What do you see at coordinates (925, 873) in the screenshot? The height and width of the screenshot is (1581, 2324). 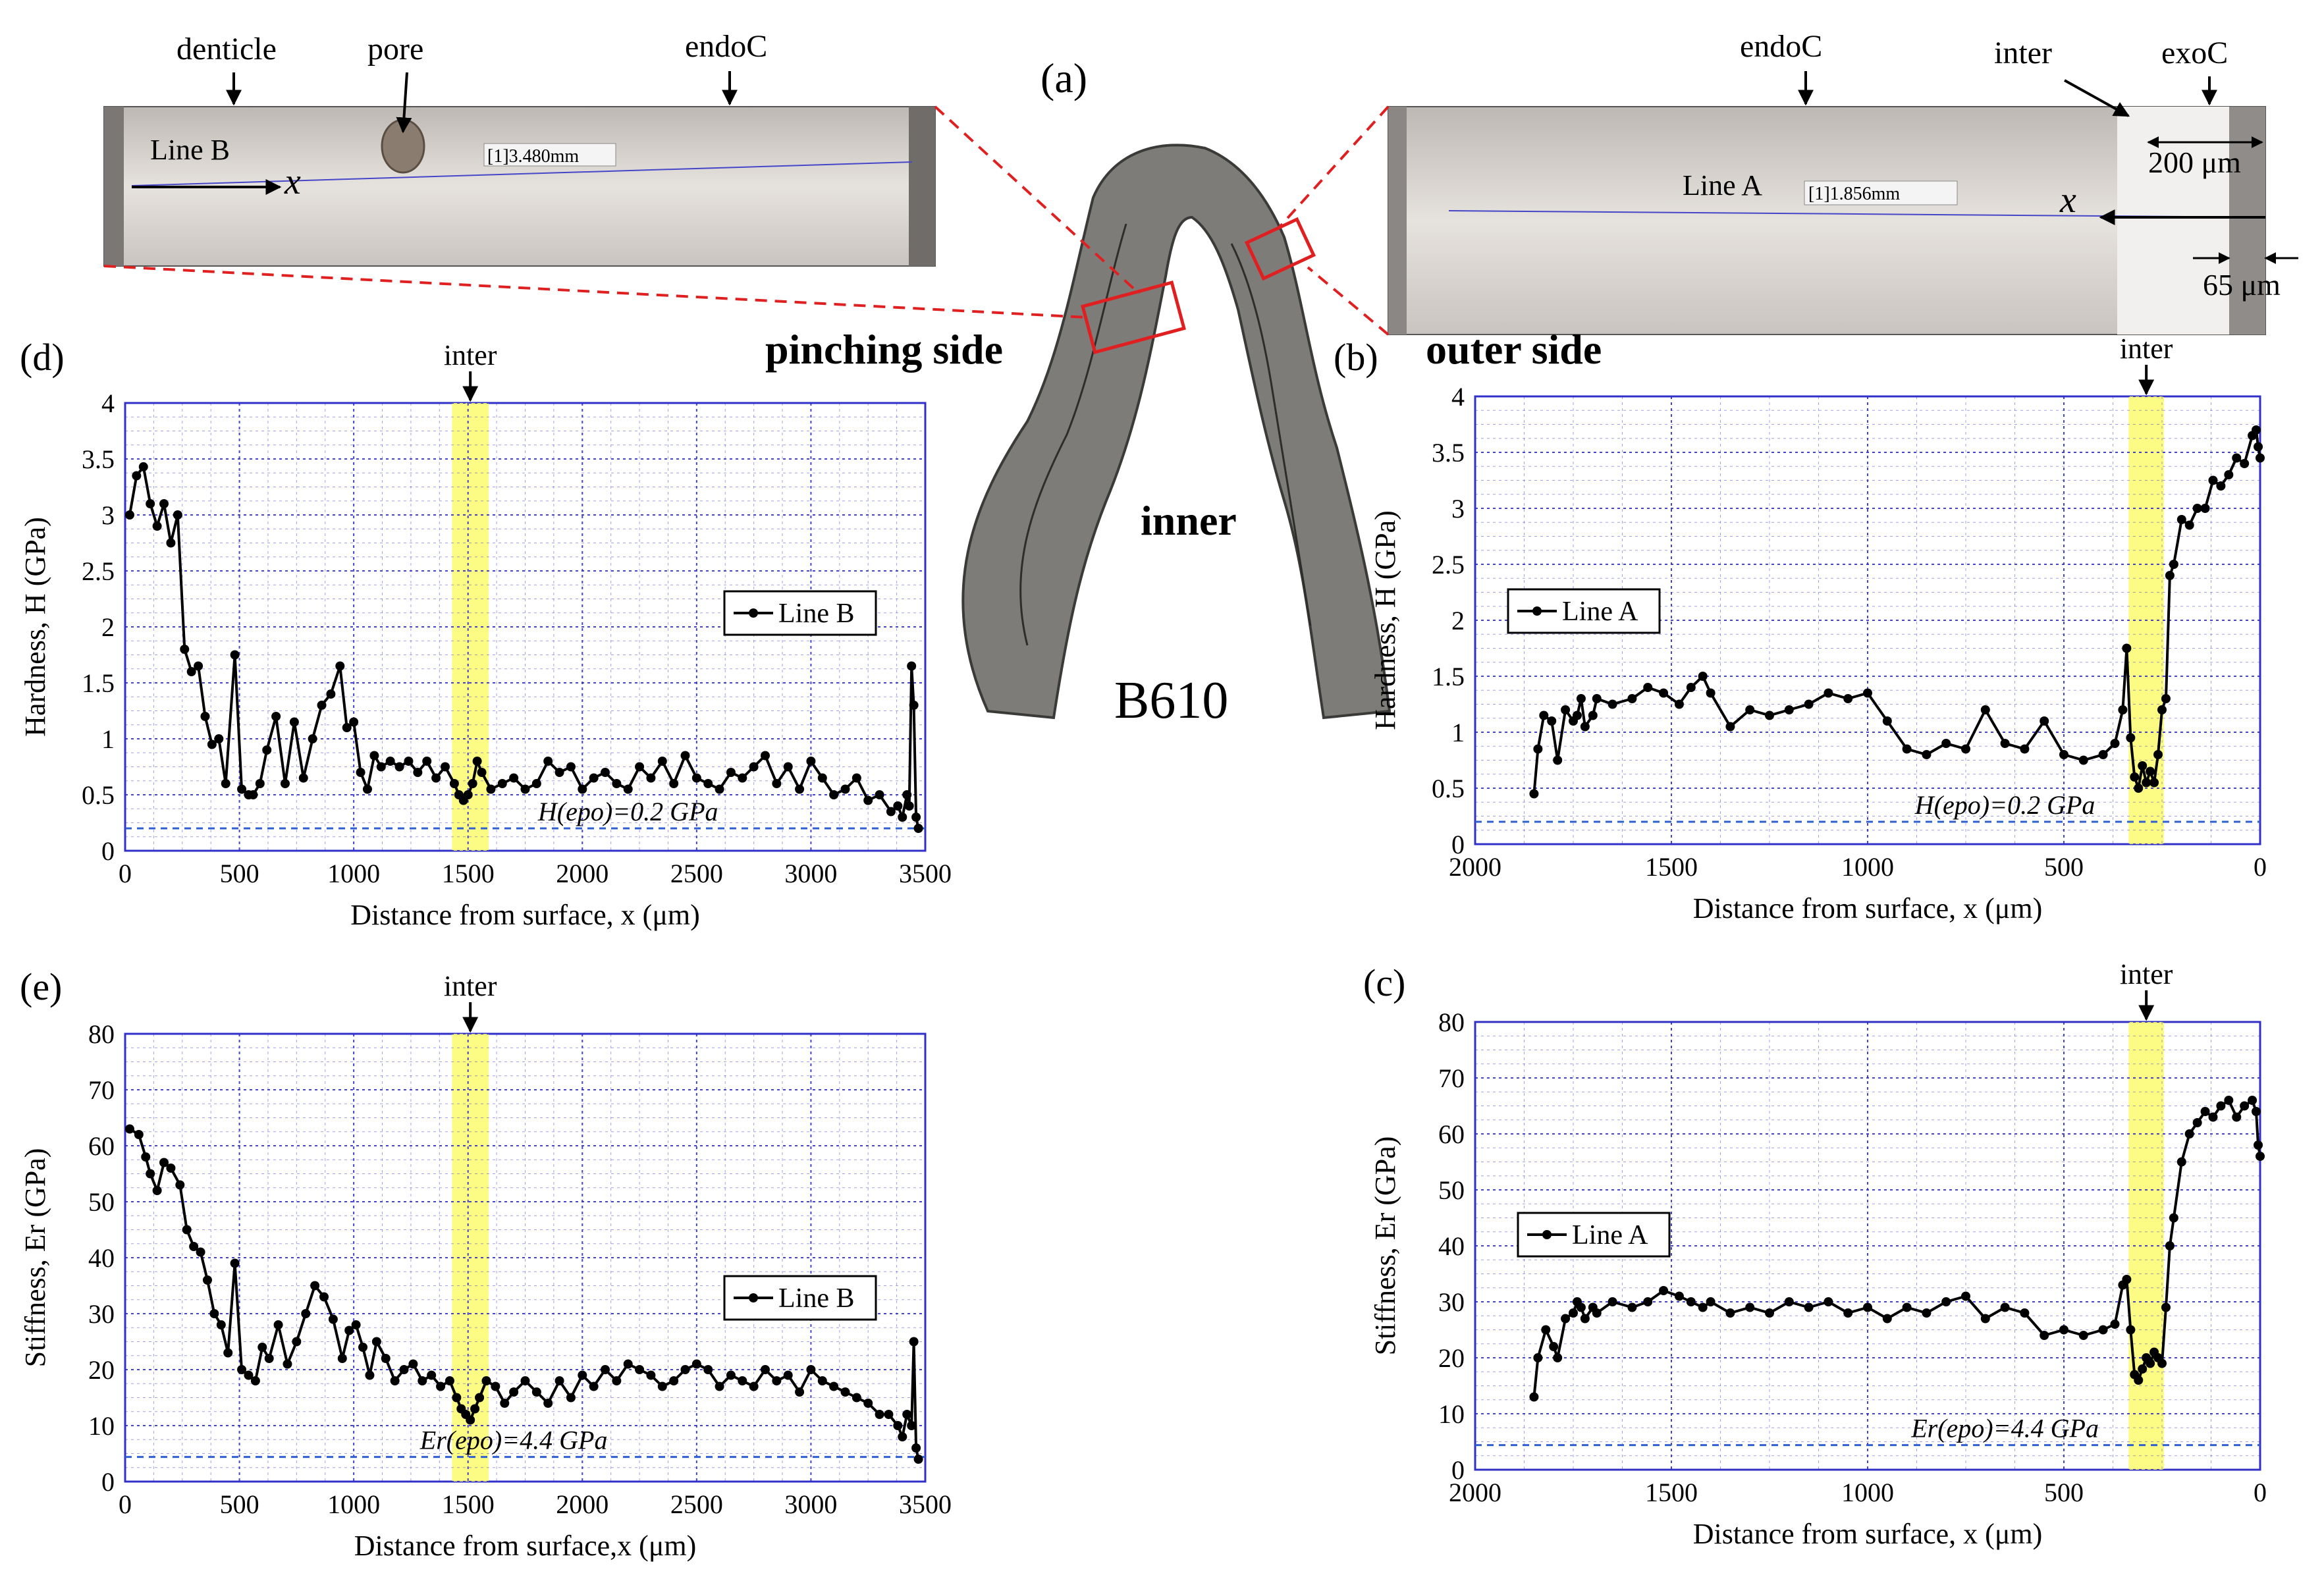 I see `x-tick-label: 3500` at bounding box center [925, 873].